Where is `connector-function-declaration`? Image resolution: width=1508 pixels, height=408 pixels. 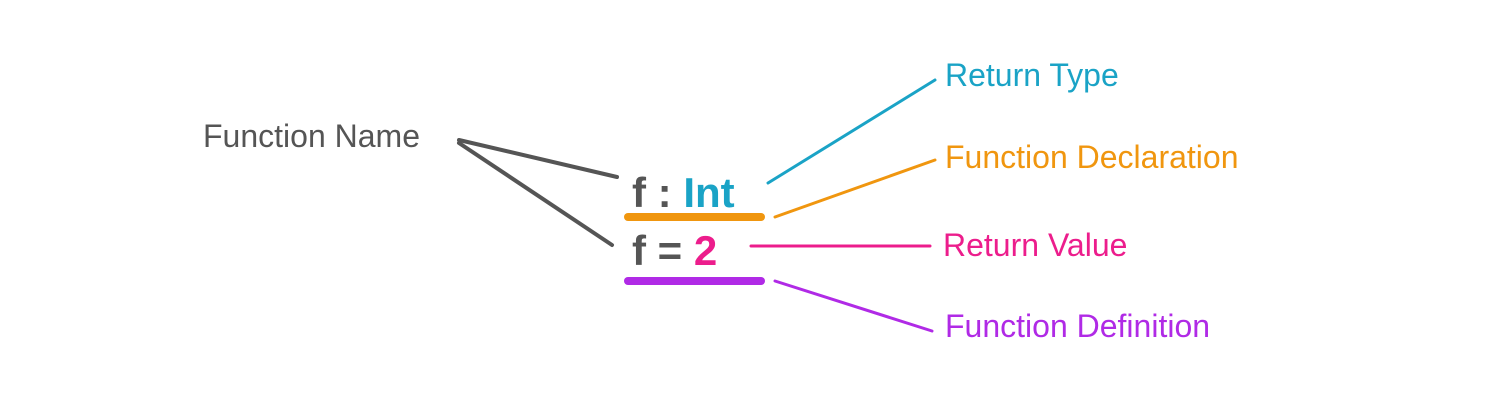
connector-function-declaration is located at coordinates (855, 188).